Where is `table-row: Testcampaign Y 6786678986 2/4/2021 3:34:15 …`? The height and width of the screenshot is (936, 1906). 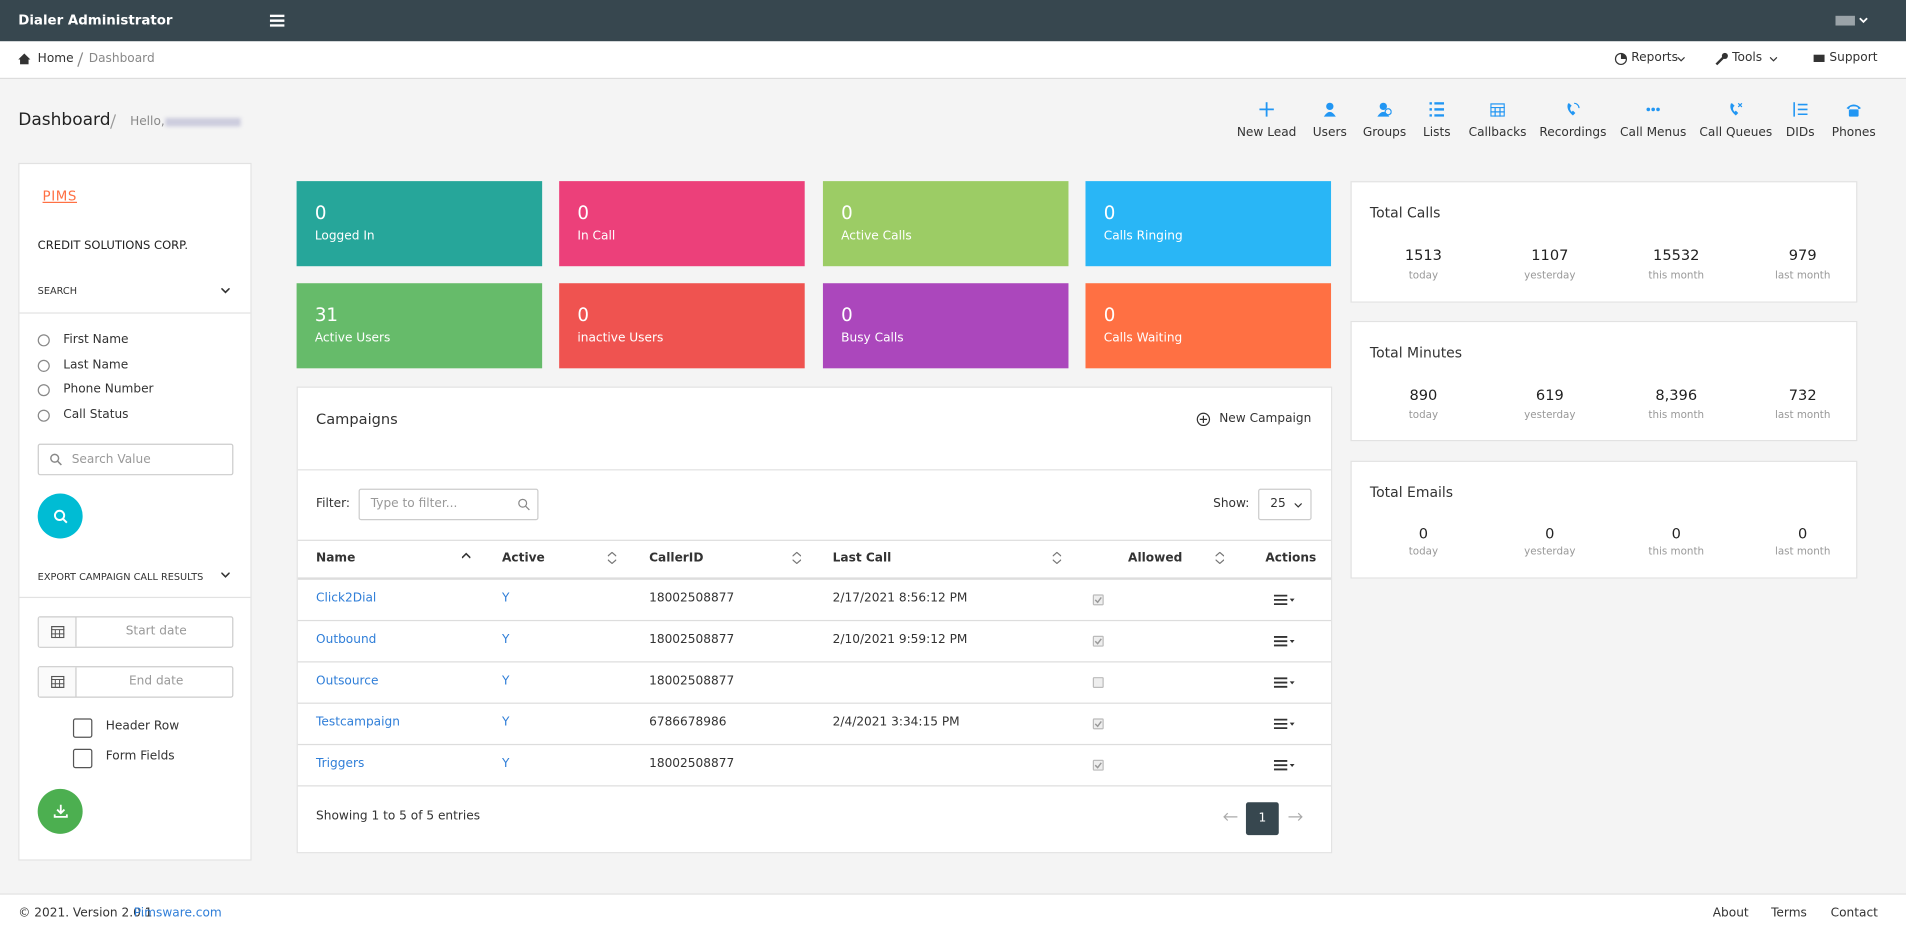 table-row: Testcampaign Y 6786678986 2/4/2021 3:34:15 … is located at coordinates (814, 725).